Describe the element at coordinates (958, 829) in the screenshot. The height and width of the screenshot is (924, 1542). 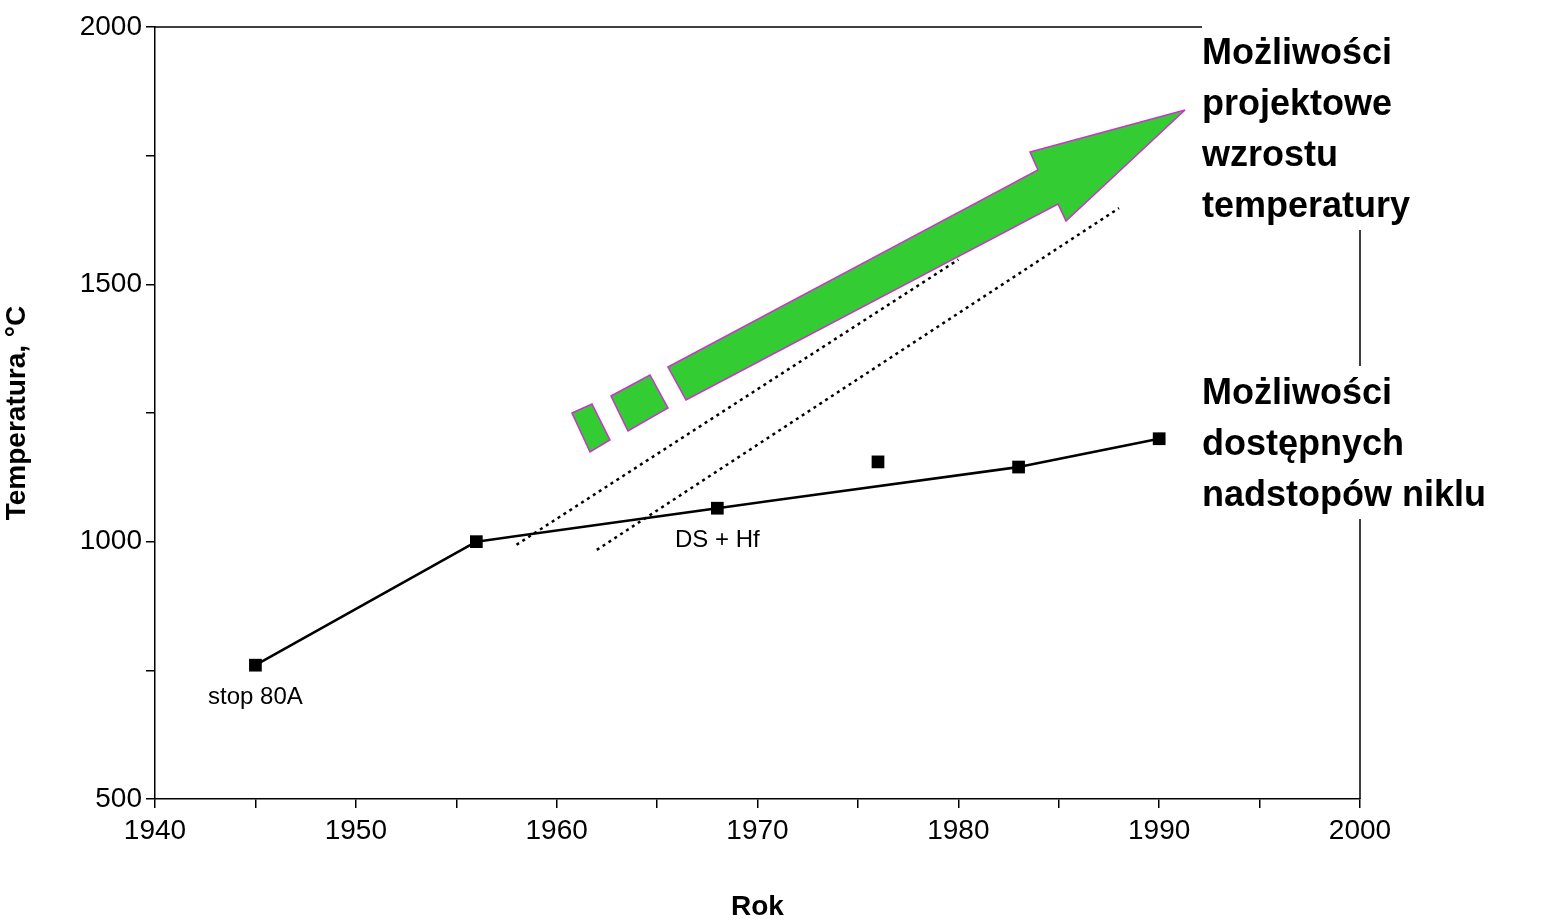
I see `x-tick-label: 1980` at that location.